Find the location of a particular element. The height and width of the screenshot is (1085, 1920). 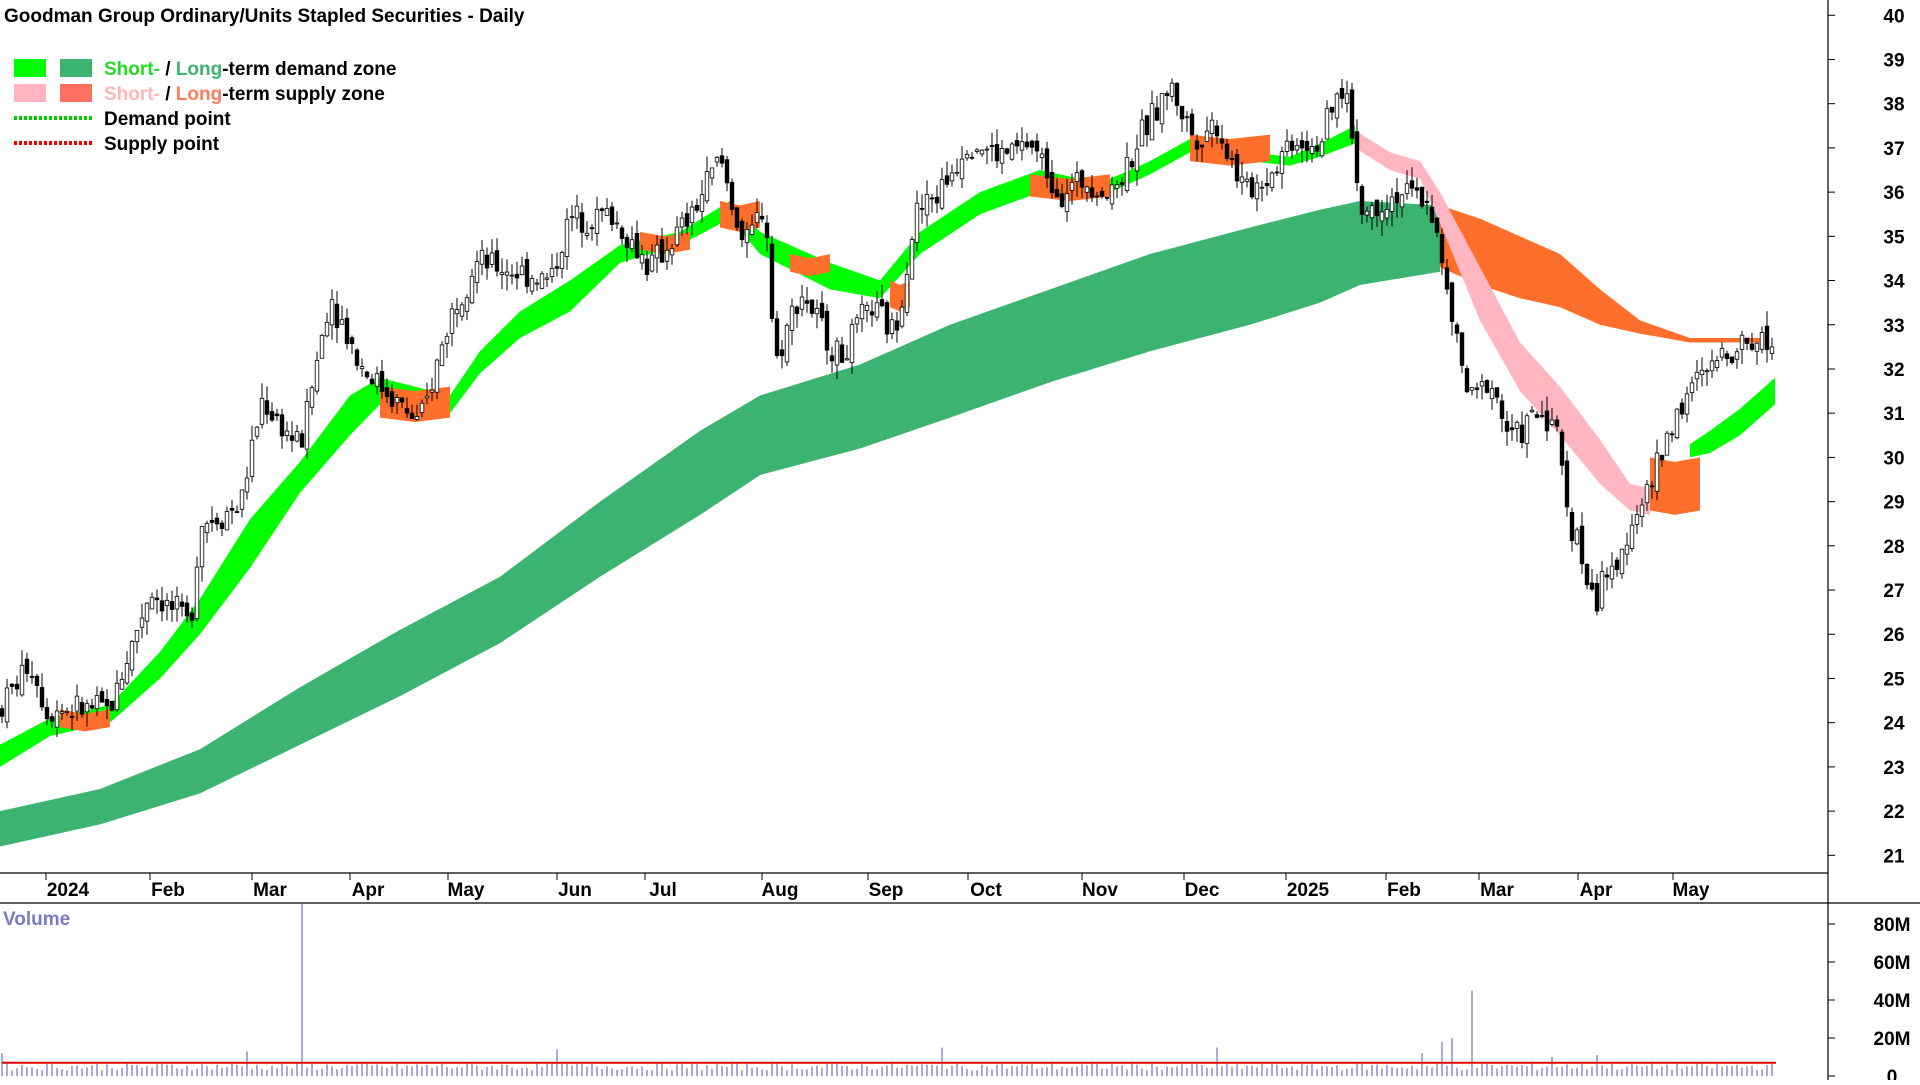

volume-tick-label: 60M is located at coordinates (1892, 963).